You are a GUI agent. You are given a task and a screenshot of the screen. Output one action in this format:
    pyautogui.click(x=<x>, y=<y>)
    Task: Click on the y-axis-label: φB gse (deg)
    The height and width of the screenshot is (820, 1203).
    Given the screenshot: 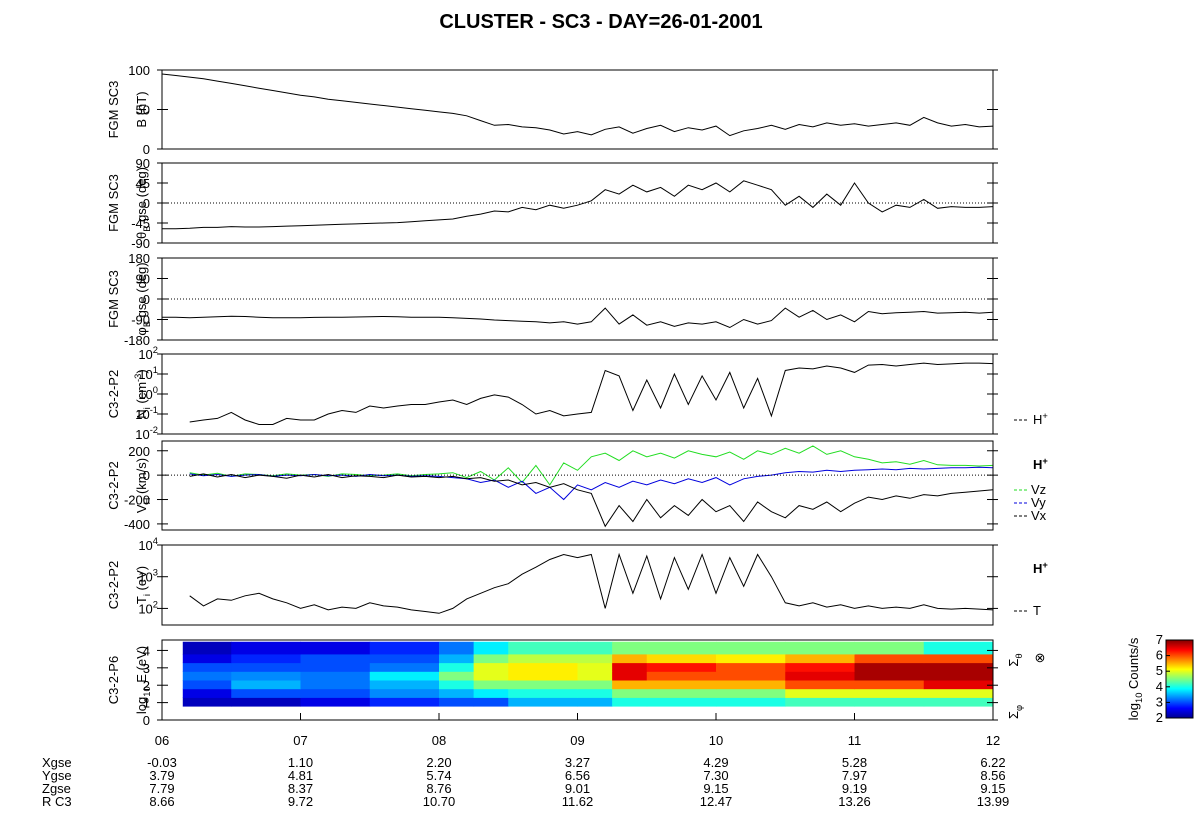 What is the action you would take?
    pyautogui.click(x=143, y=298)
    